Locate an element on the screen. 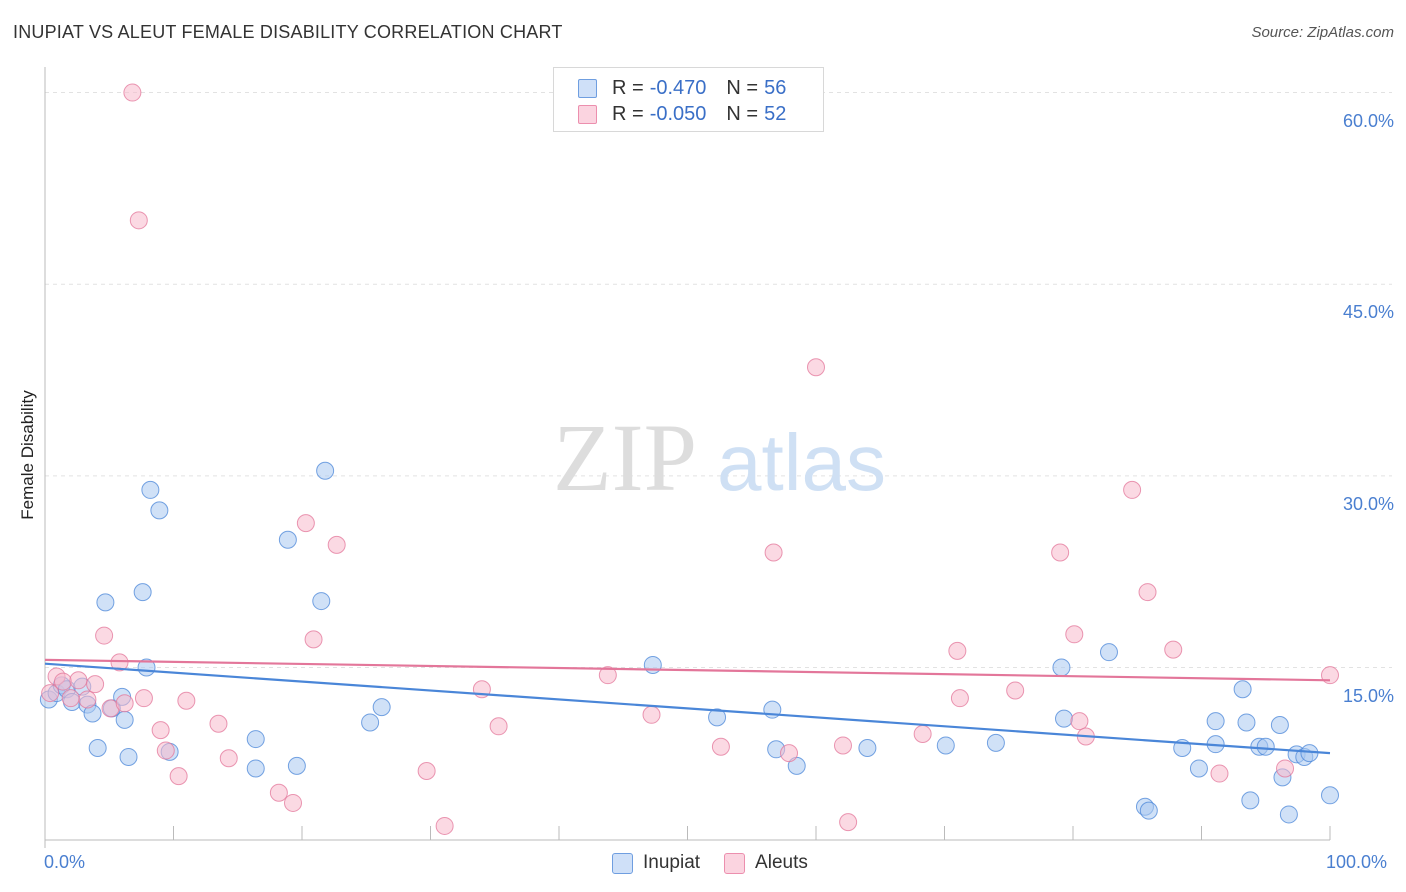 The image size is (1406, 892). stats-swatch-aleuts is located at coordinates (587, 114).